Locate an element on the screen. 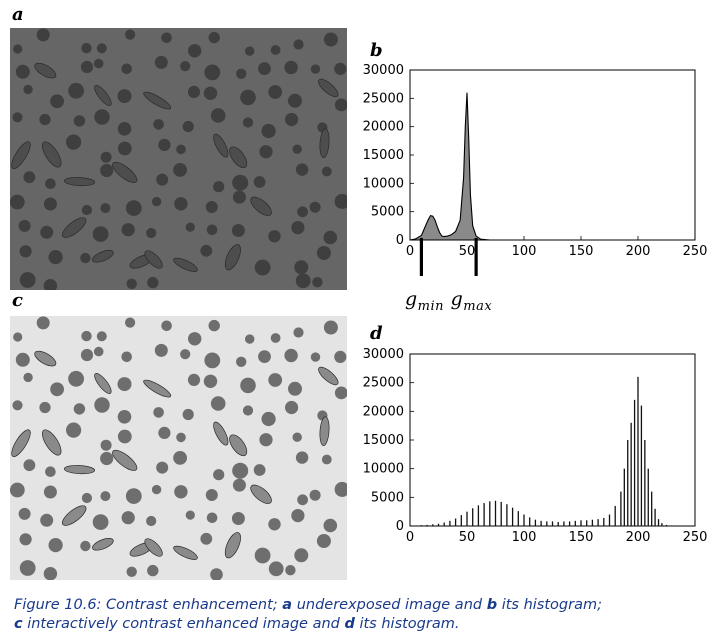 The height and width of the screenshot is (644, 714). panel-label-a: a is located at coordinates (18, 14).